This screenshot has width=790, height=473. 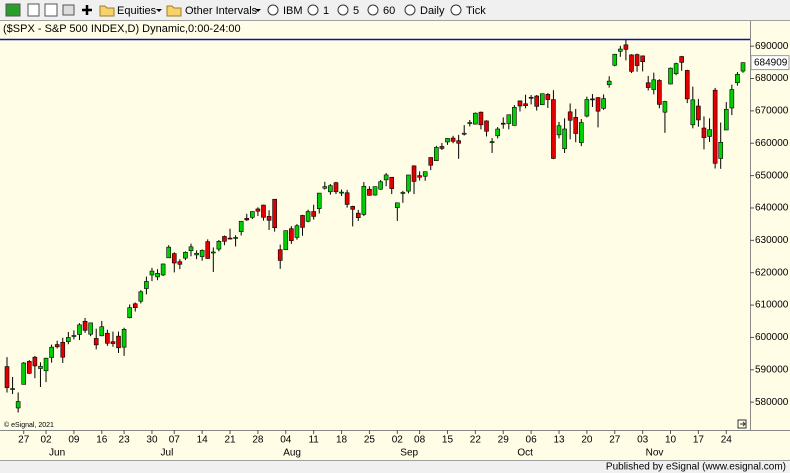 What do you see at coordinates (13, 10) in the screenshot?
I see `icon-chart` at bounding box center [13, 10].